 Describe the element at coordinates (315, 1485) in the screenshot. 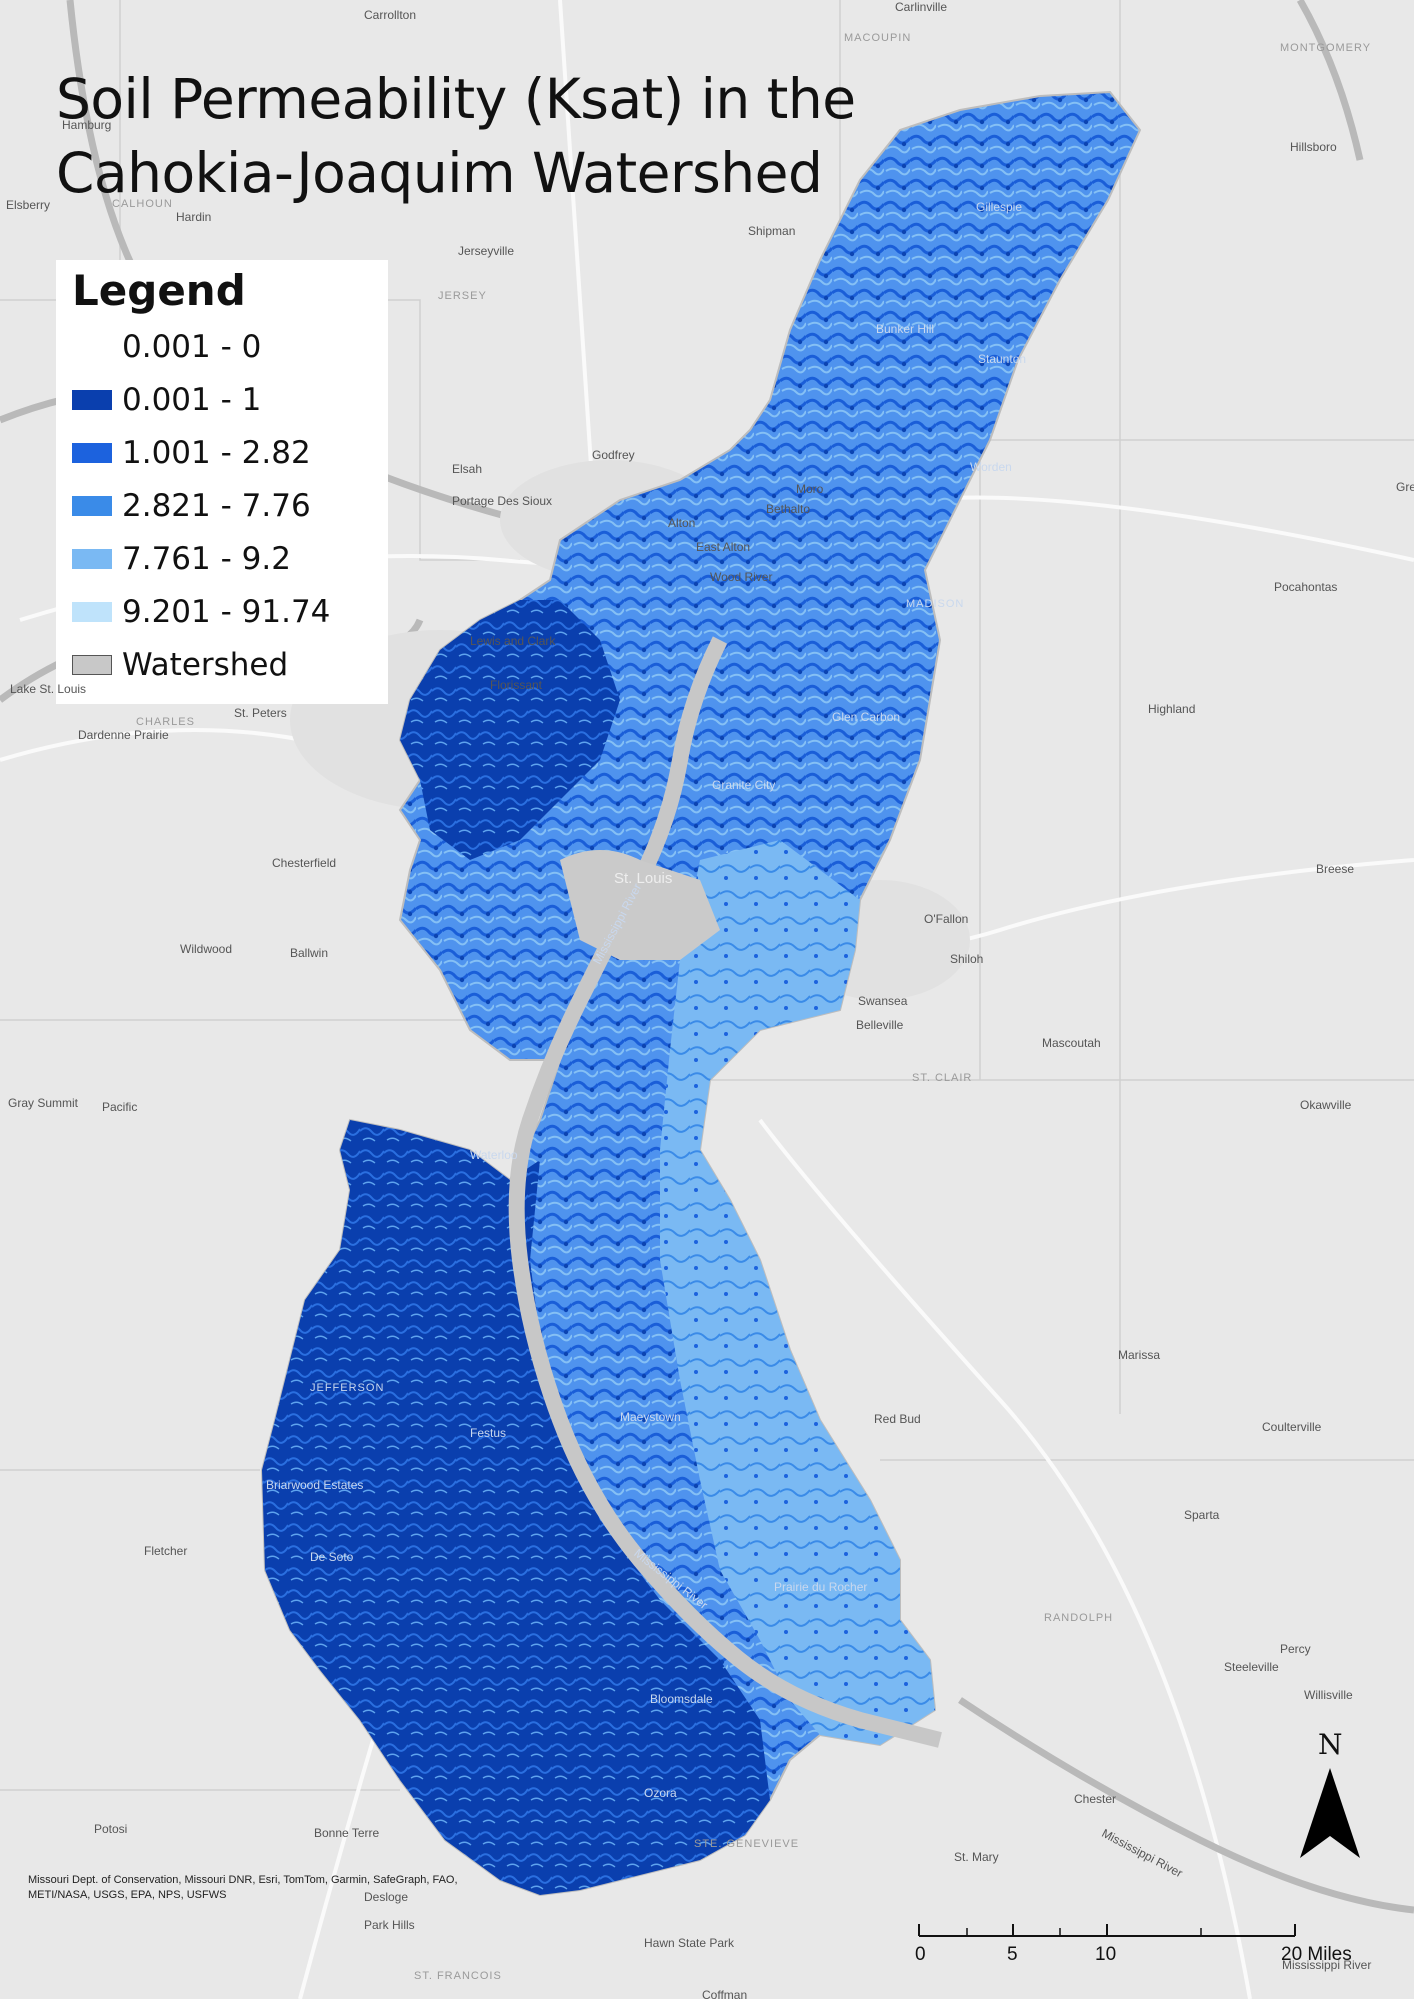

I see `place-label: Briarwood Estates` at that location.